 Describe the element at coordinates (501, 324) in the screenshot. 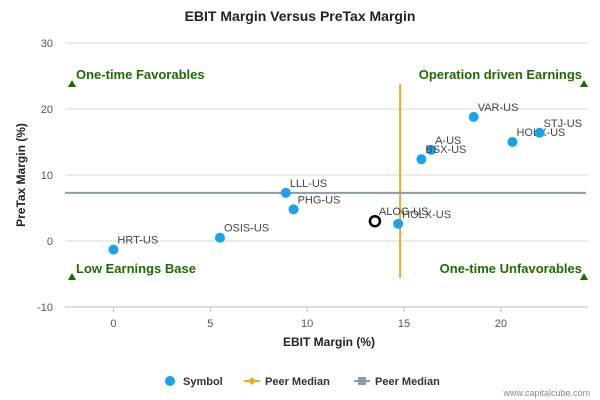

I see `x-tick-label: 20` at that location.